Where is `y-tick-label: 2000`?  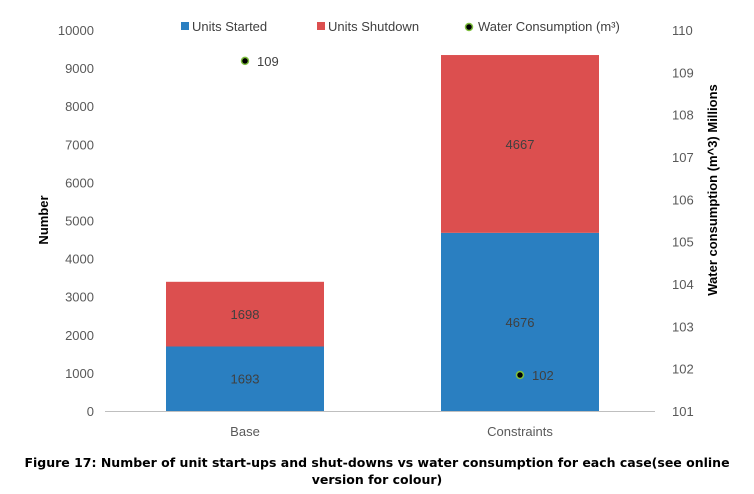
y-tick-label: 2000 is located at coordinates (79, 335).